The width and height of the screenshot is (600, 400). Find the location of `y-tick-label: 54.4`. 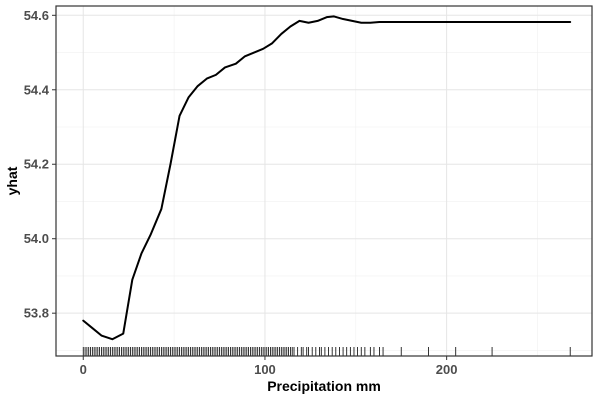

y-tick-label: 54.4 is located at coordinates (37, 89).